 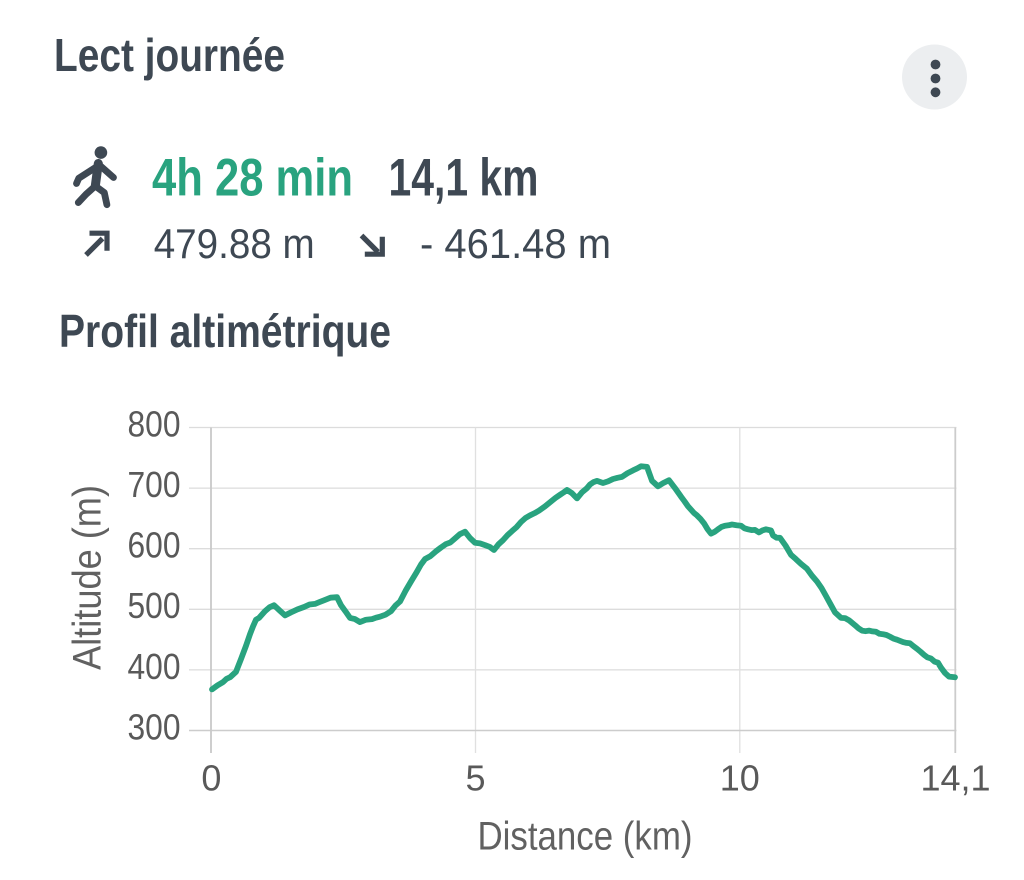 What do you see at coordinates (475, 777) in the screenshot?
I see `svg-text: 5` at bounding box center [475, 777].